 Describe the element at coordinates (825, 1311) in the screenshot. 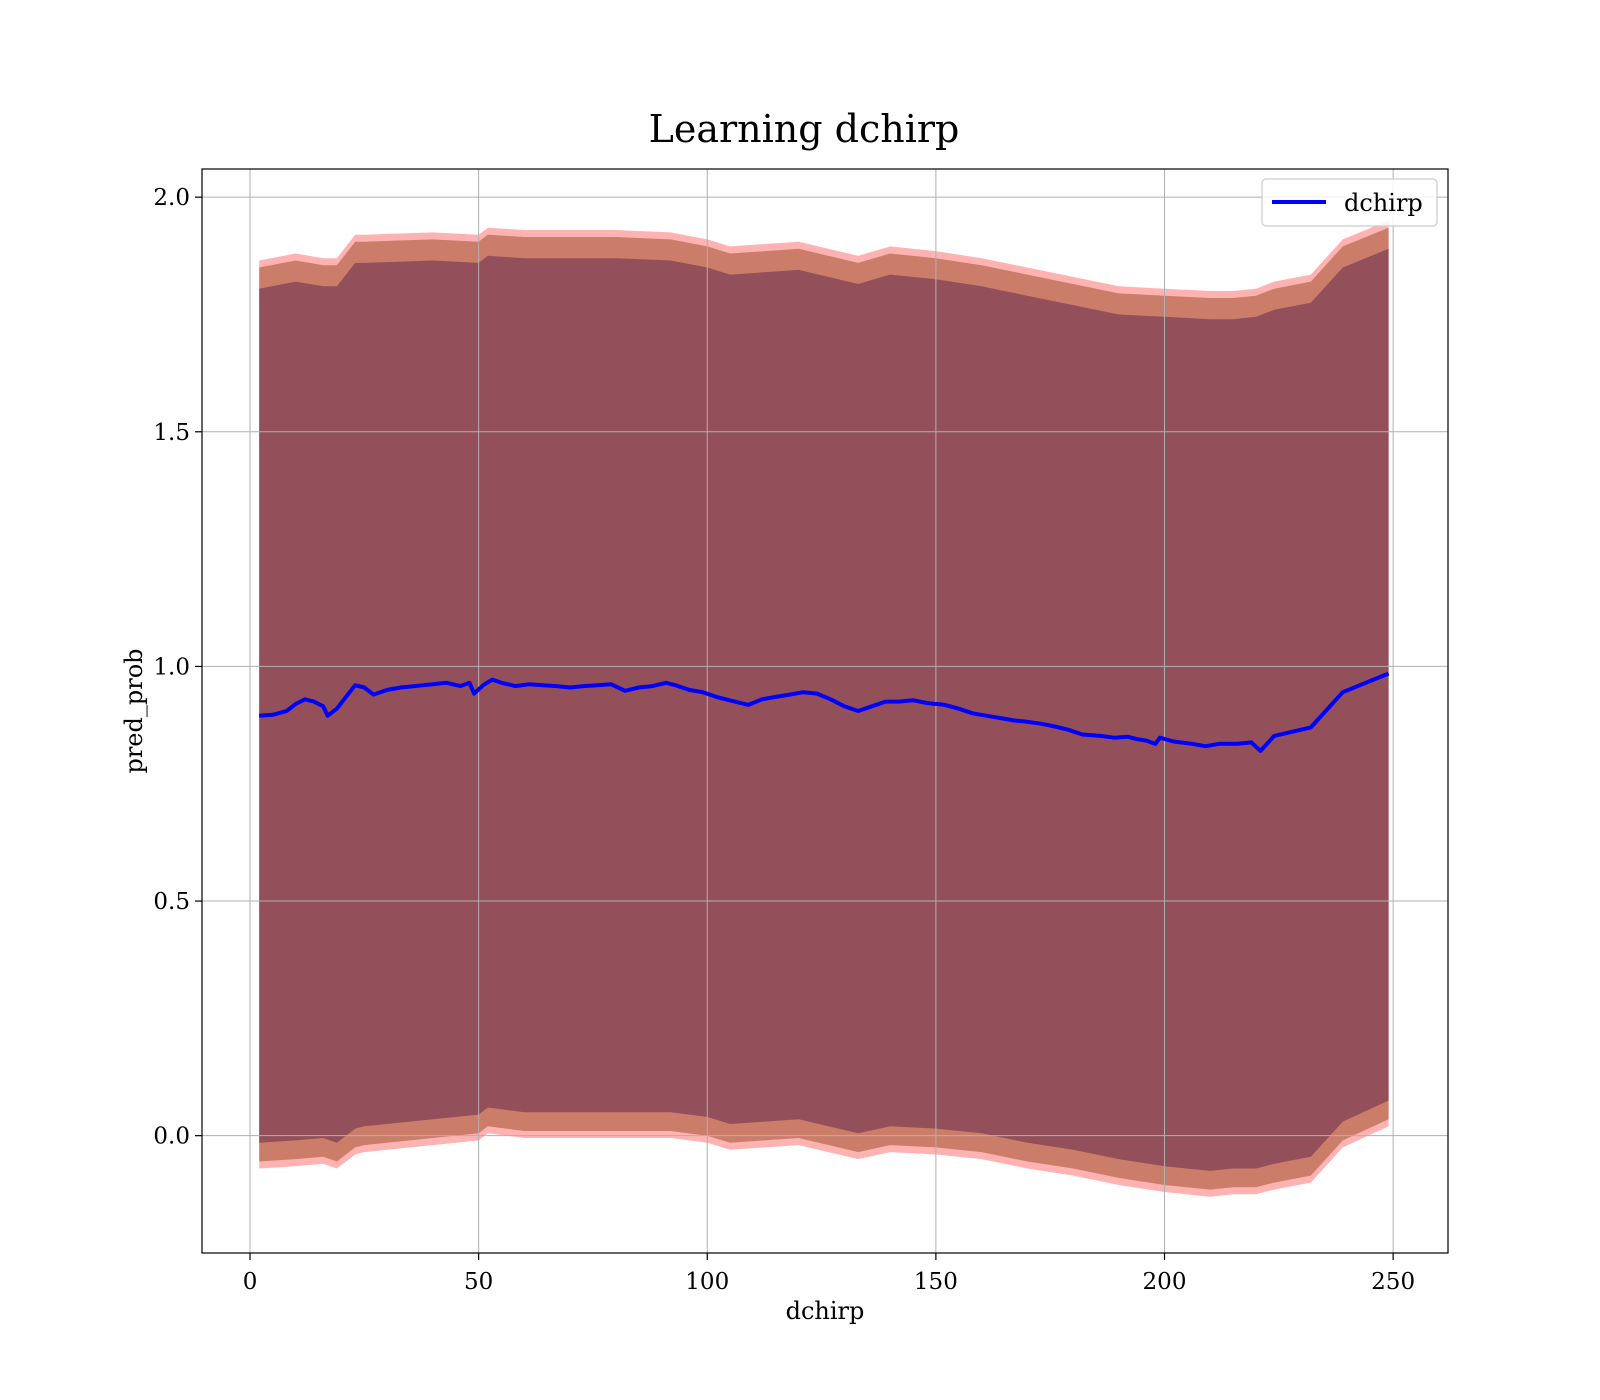

I see `x-axis-label: dchirp` at that location.